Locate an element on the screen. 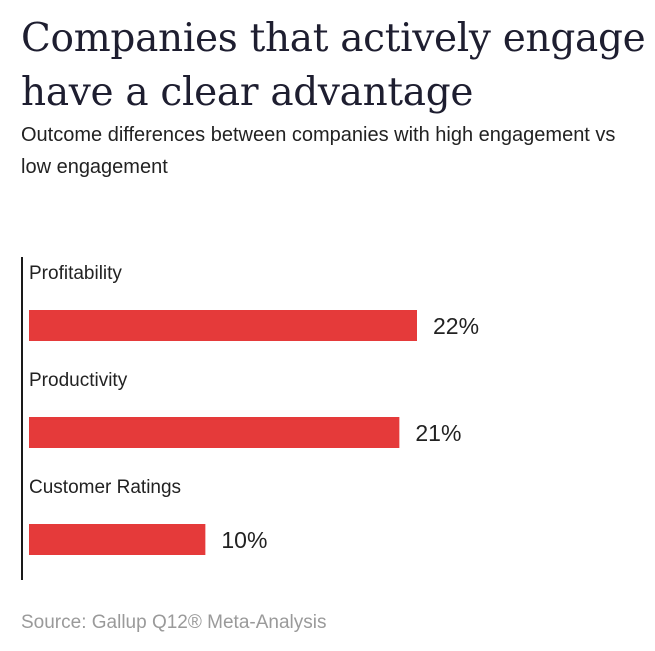 The image size is (655, 651). category-label: Productivity is located at coordinates (78, 380).